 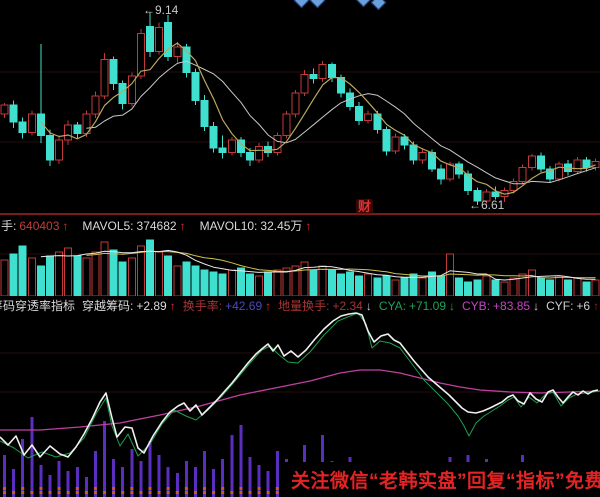 What do you see at coordinates (476, 305) in the screenshot?
I see `cyb-label: CYB:` at bounding box center [476, 305].